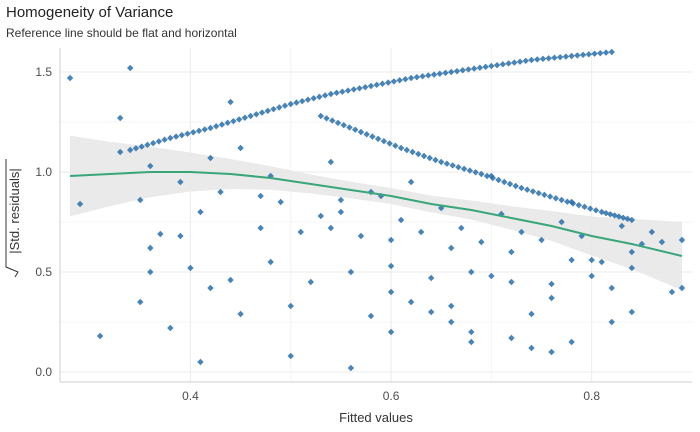 The image size is (700, 432). What do you see at coordinates (376, 417) in the screenshot?
I see `x-axis-title: Fitted values` at bounding box center [376, 417].